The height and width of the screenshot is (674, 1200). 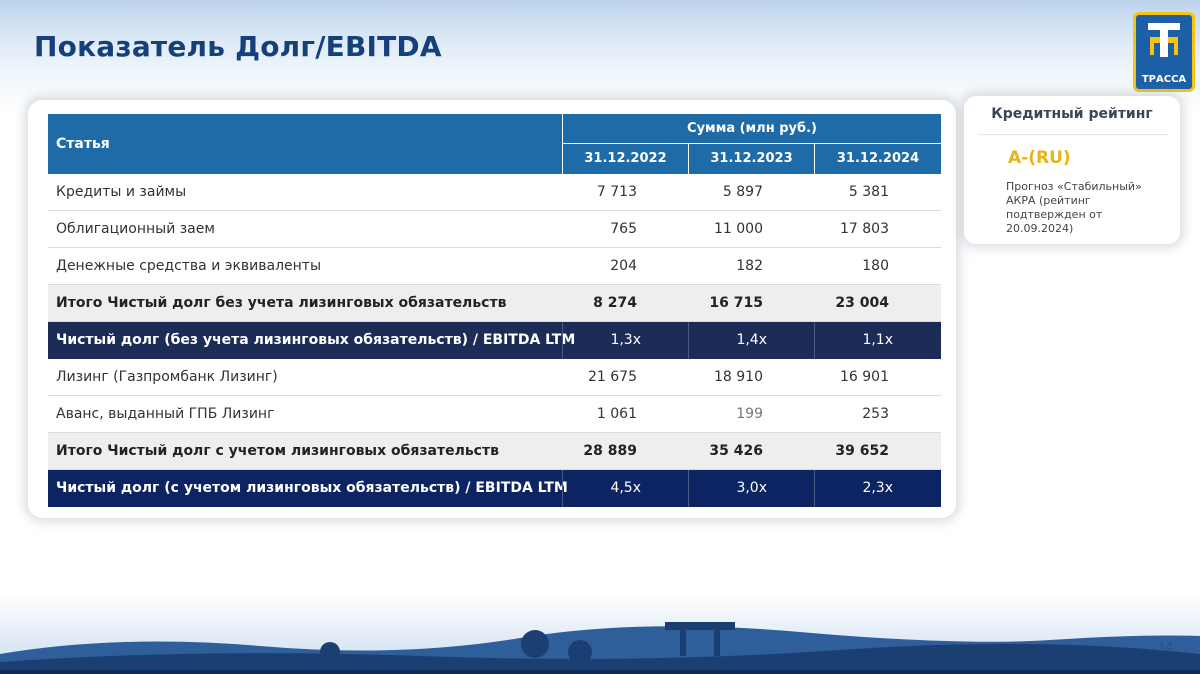 I want to click on row-value: 23 004, so click(x=862, y=303).